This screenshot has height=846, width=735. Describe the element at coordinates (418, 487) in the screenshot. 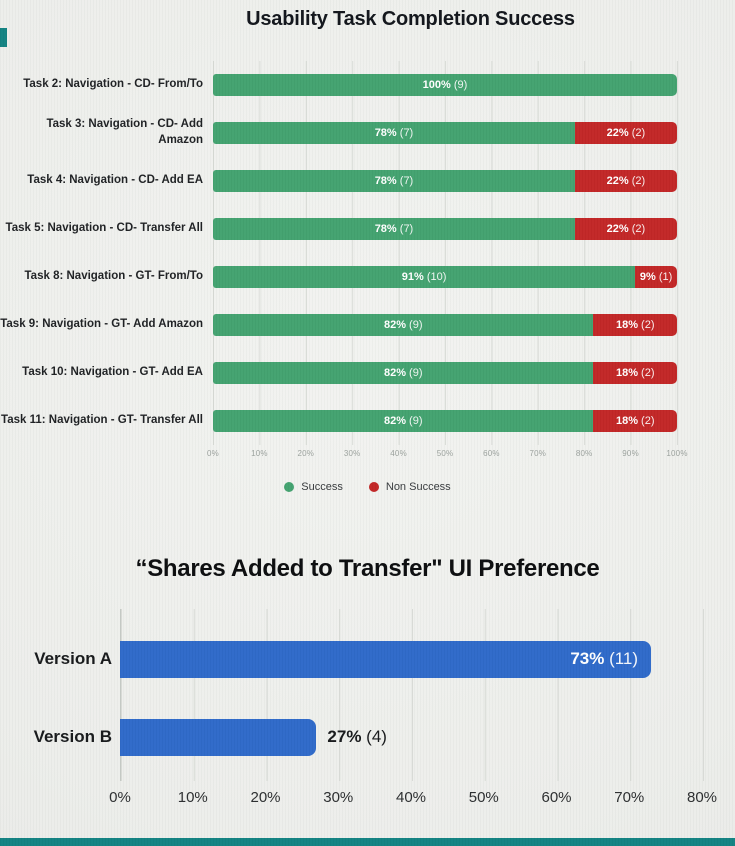

I see `legend-label: Non Success` at that location.